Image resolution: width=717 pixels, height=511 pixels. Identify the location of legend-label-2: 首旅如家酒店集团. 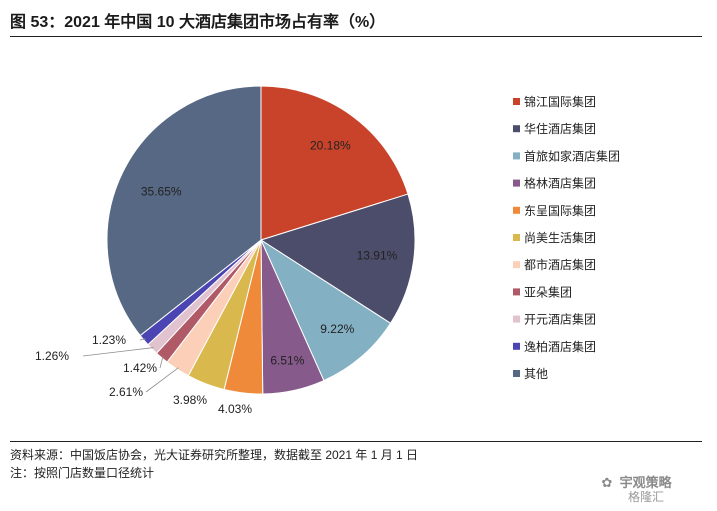
(572, 155).